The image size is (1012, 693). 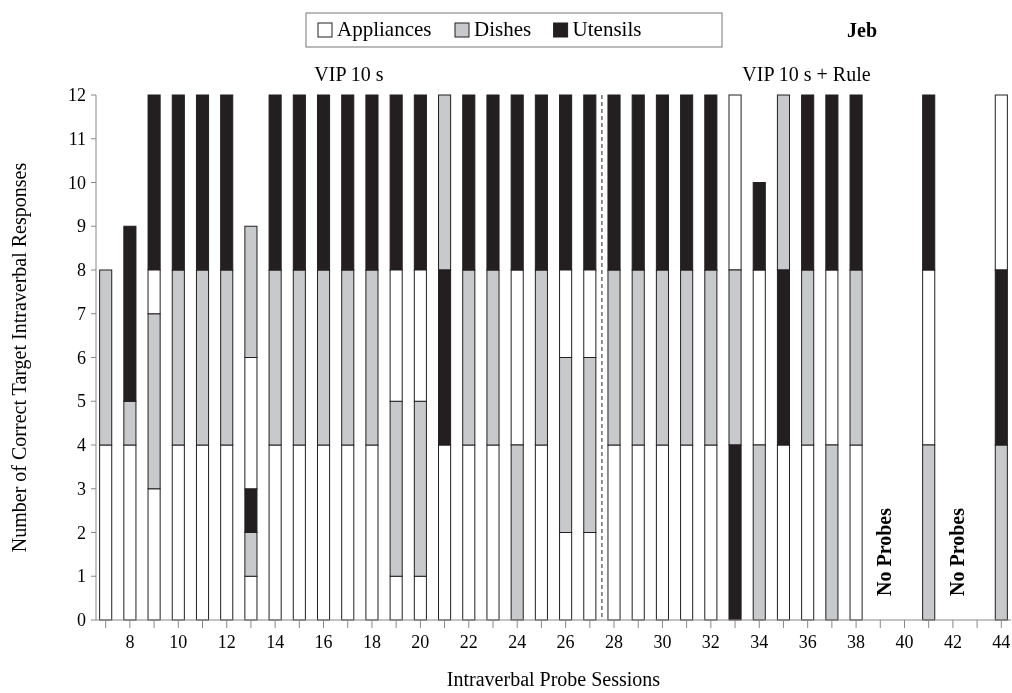 What do you see at coordinates (420, 642) in the screenshot?
I see `x-tick-label: 20` at bounding box center [420, 642].